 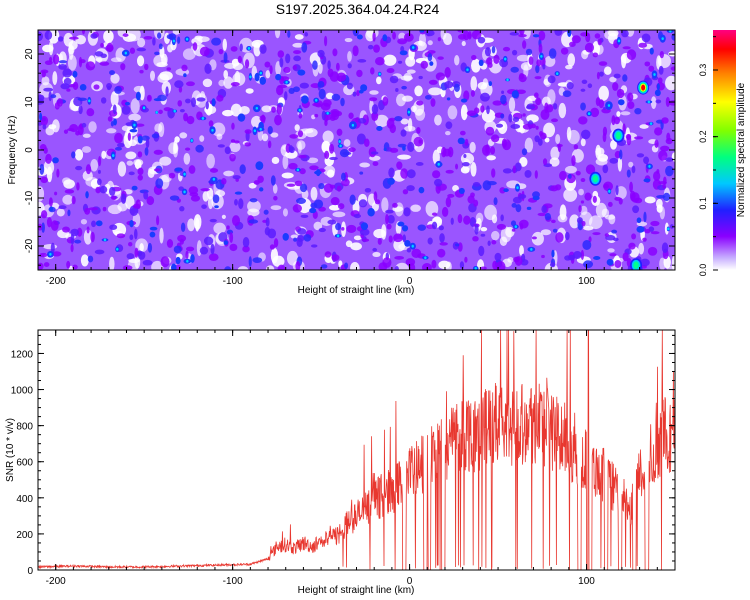 I want to click on x-tick-label: 100, so click(x=586, y=581).